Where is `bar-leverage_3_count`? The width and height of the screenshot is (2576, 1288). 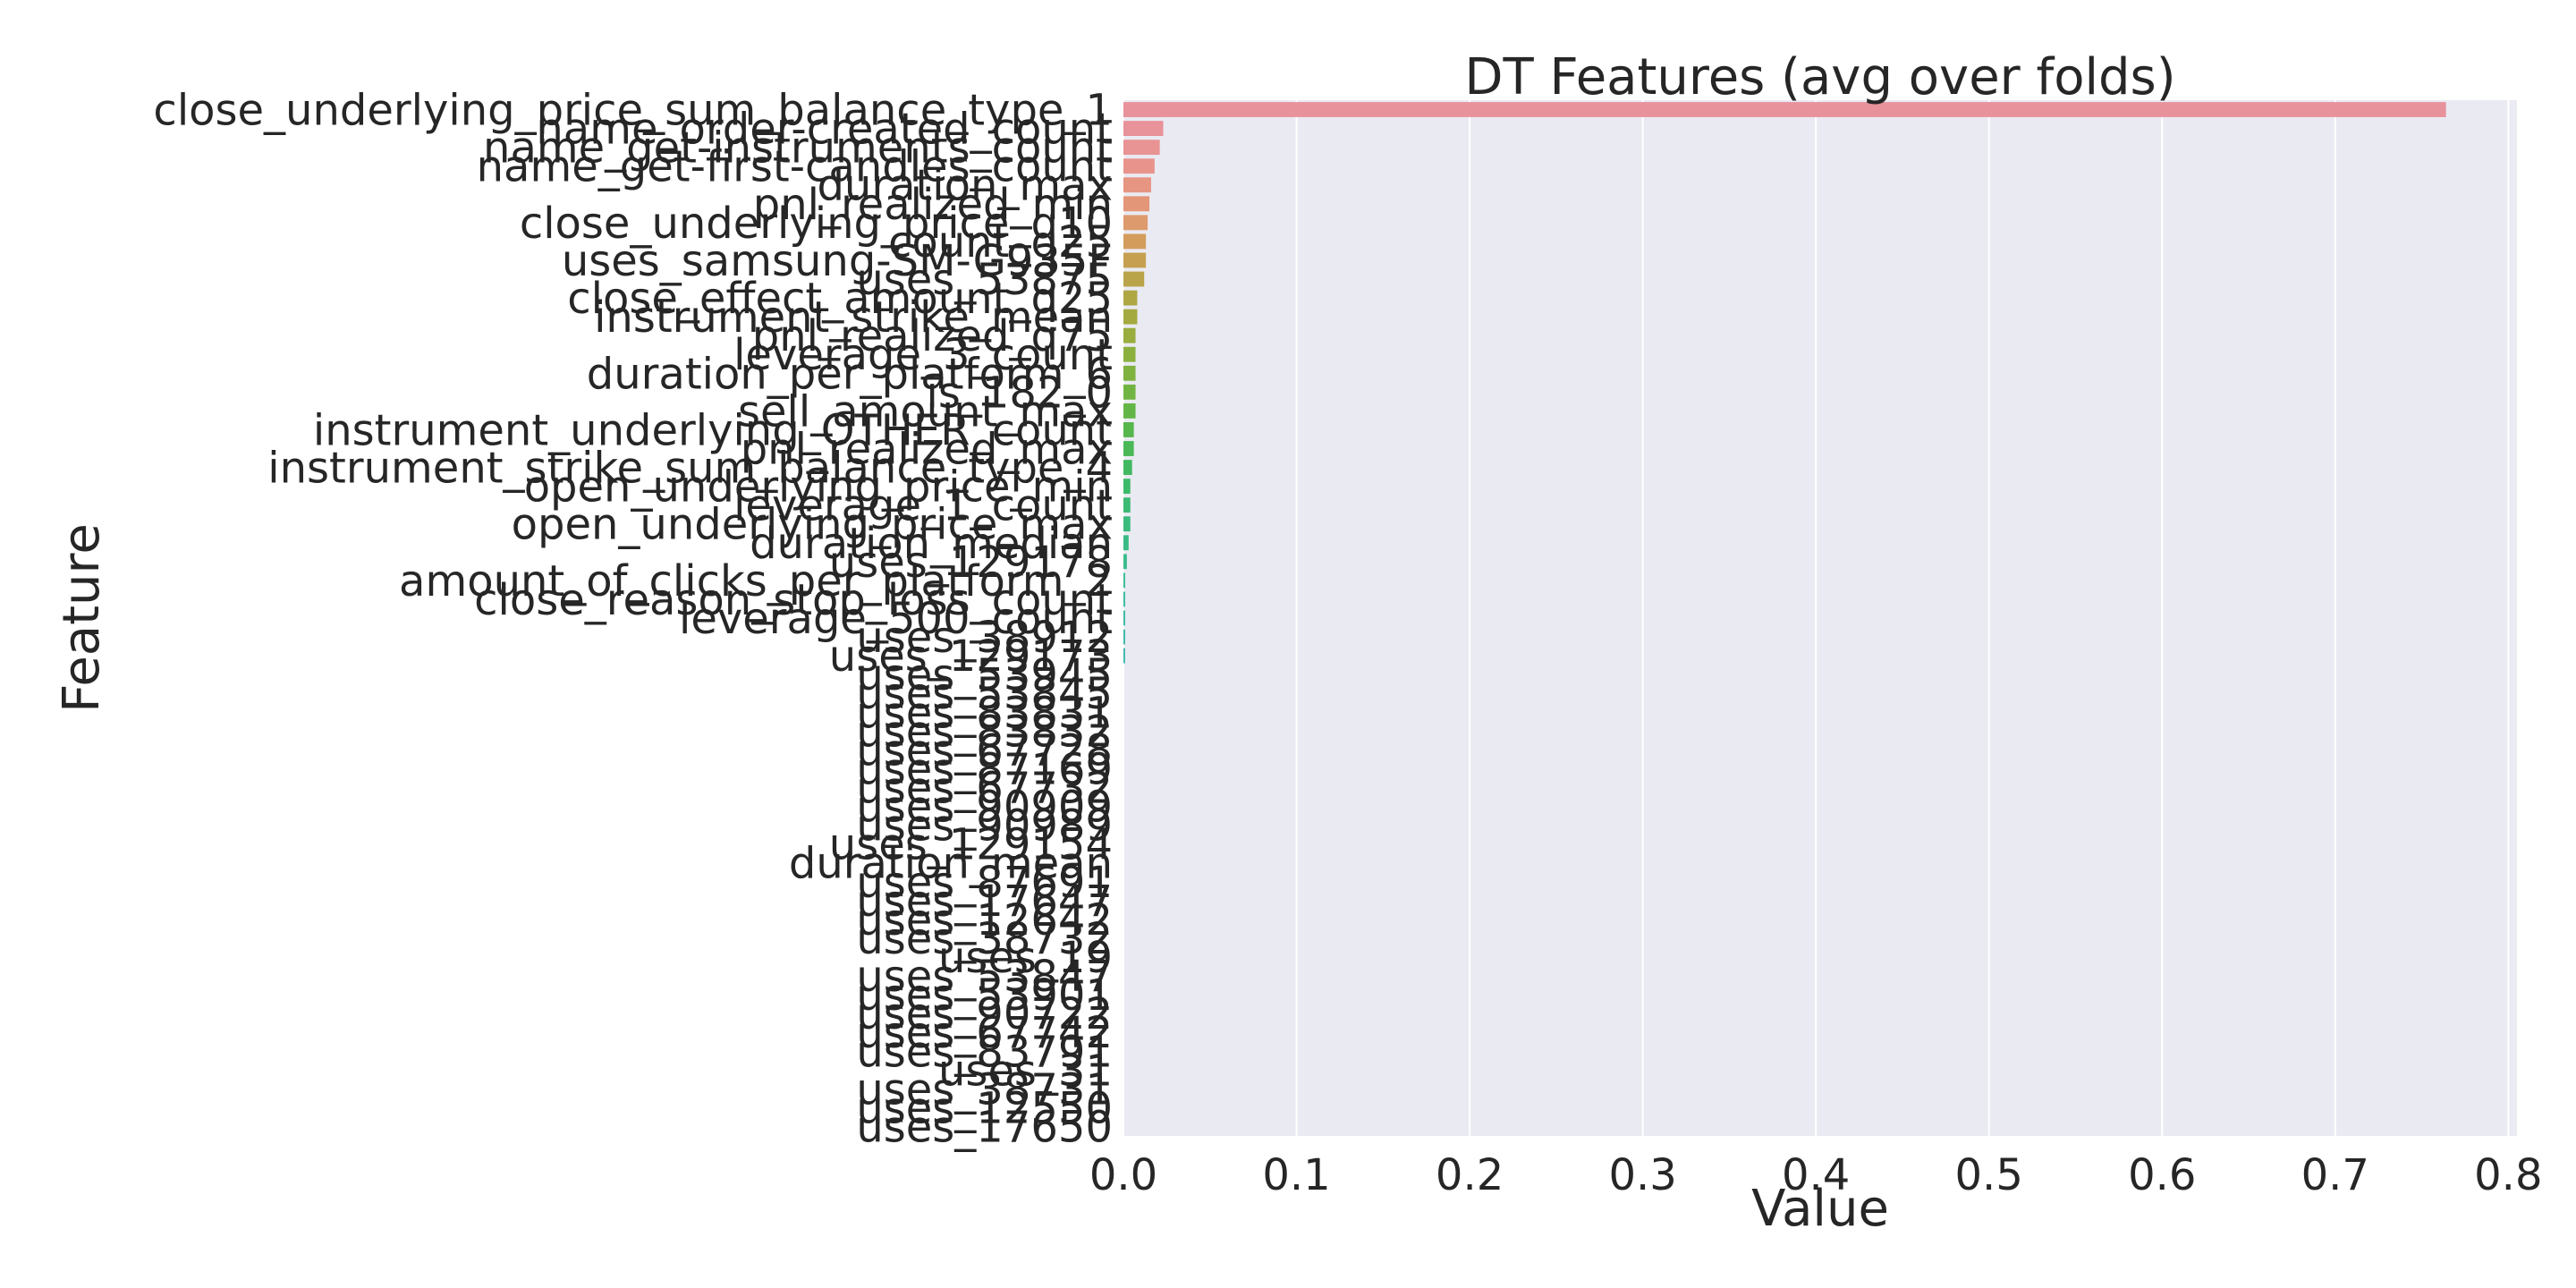 bar-leverage_3_count is located at coordinates (1129, 354).